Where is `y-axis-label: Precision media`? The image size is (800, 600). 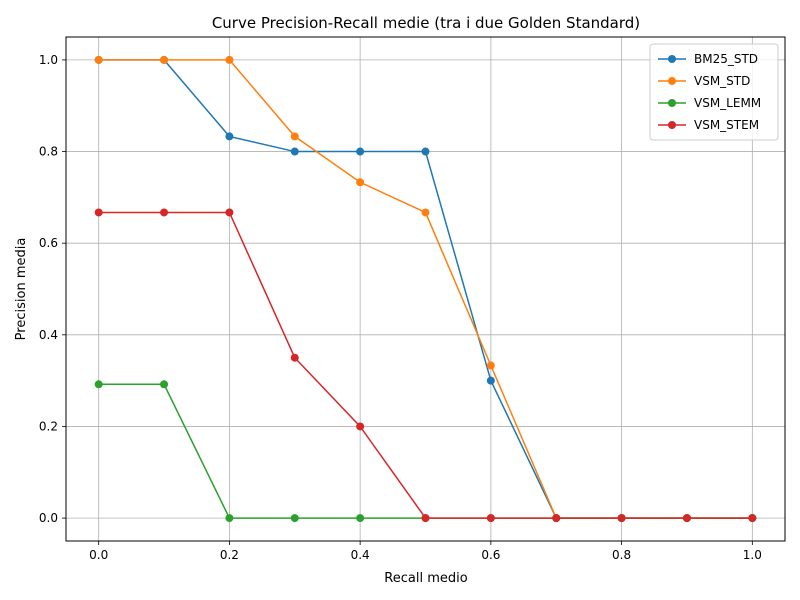
y-axis-label: Precision media is located at coordinates (21, 289).